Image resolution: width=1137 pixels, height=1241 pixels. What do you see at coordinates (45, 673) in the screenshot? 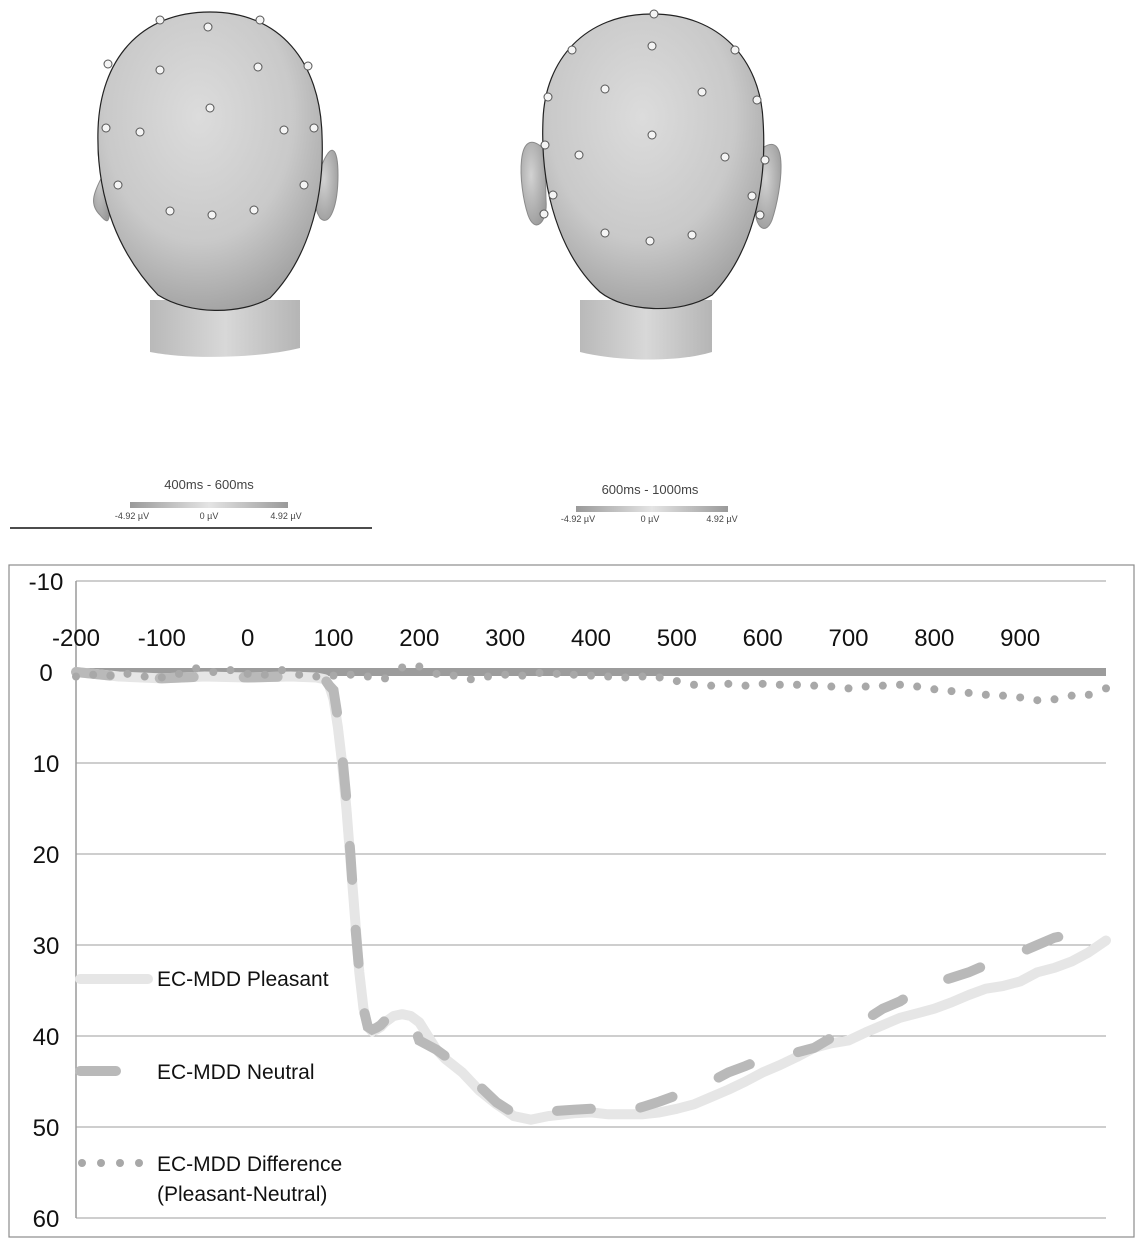
I see `y-tick-label: 0` at bounding box center [45, 673].